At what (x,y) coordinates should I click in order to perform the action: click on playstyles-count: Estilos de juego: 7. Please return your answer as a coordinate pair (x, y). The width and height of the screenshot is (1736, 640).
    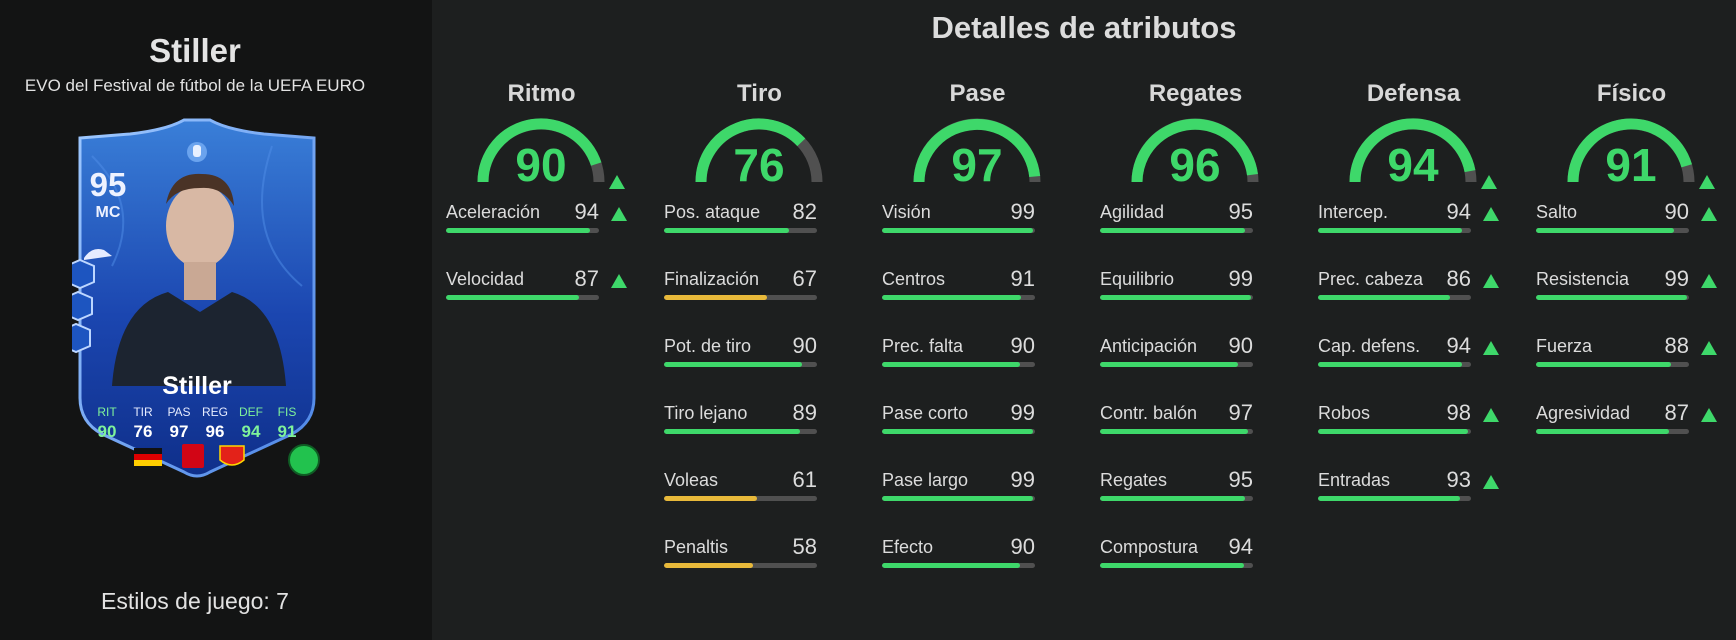
    Looking at the image, I should click on (195, 601).